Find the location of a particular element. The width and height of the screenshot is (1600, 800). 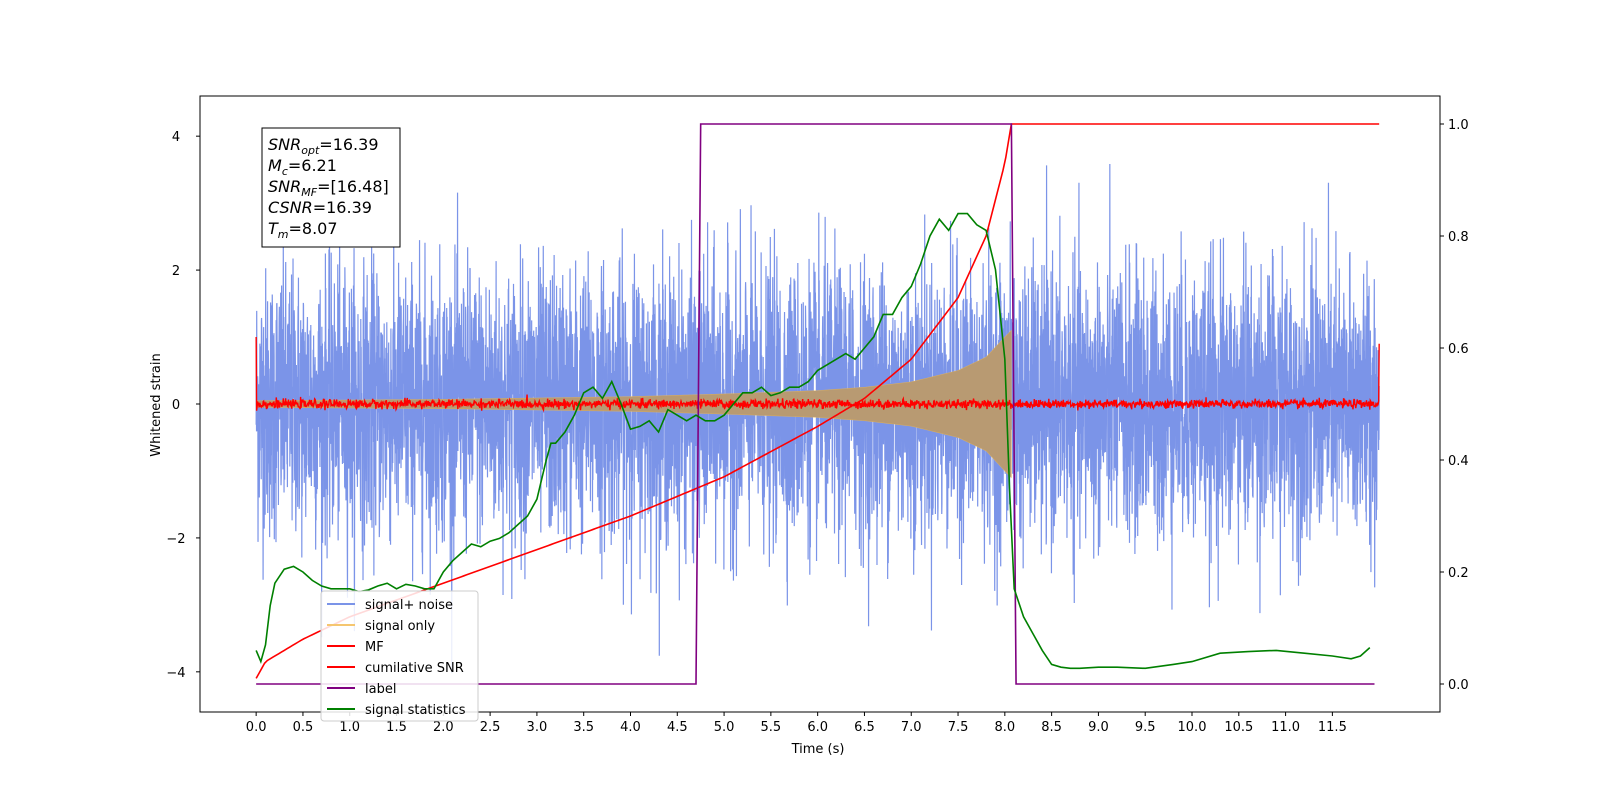

x-tick-label: 7.0 is located at coordinates (911, 727).